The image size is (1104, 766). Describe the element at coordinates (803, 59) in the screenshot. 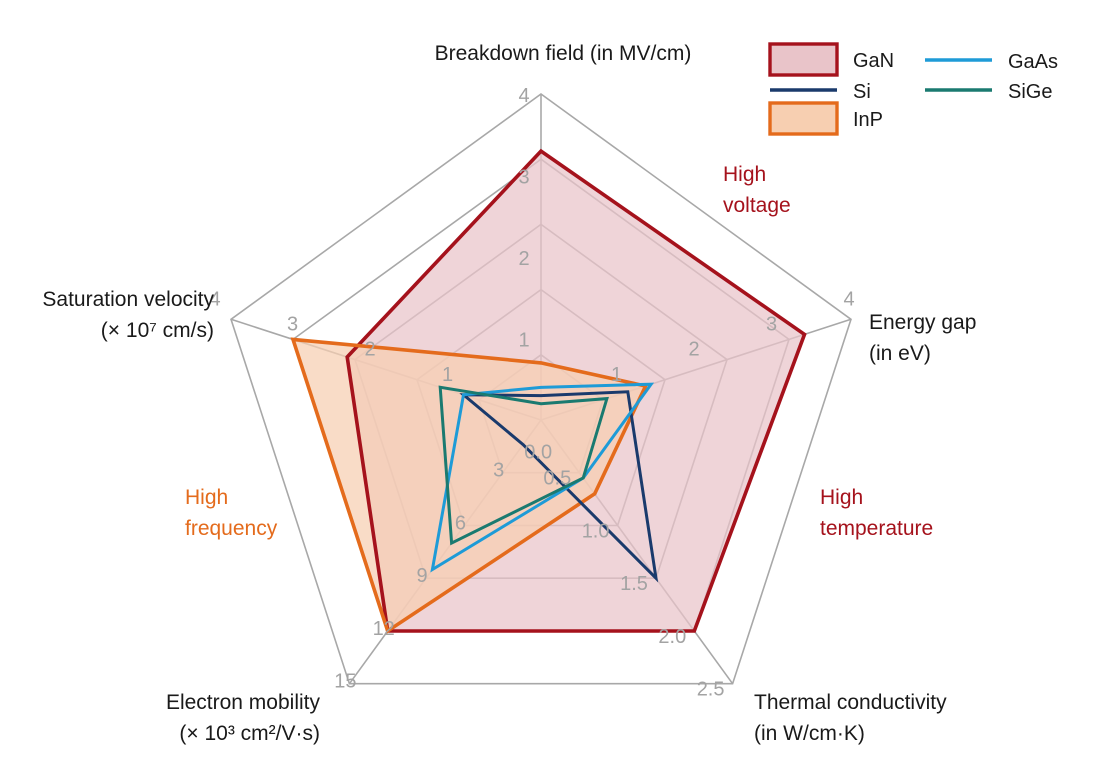

I see `legend-swatch-gan` at that location.